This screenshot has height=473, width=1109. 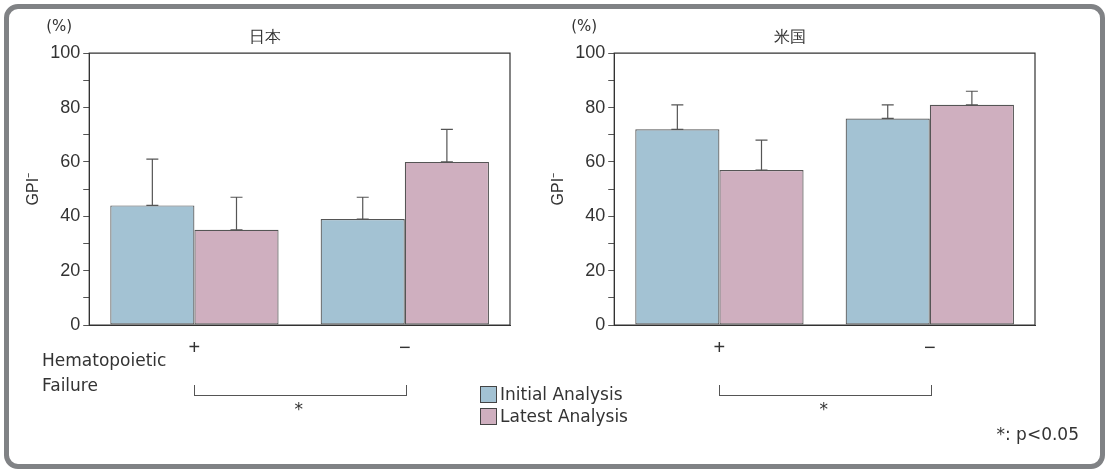 I want to click on x-axis-title: Hematopoietic Failure, so click(x=104, y=373).